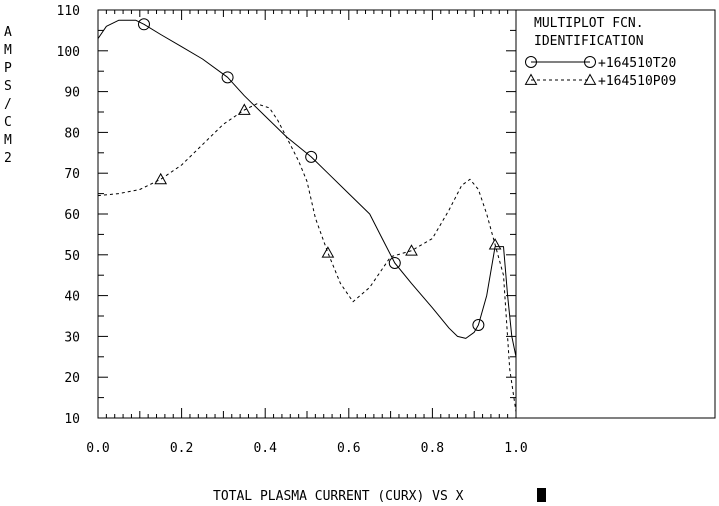 This screenshot has width=719, height=506. I want to click on y-axis-label-char: C, so click(8, 122).